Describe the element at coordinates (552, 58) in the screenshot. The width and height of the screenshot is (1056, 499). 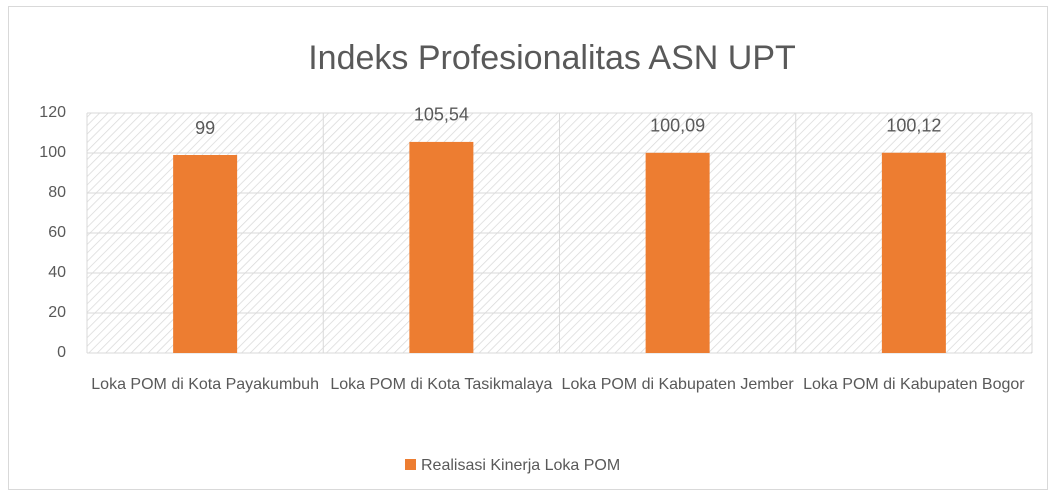
I see `chart-title: Indeks Profesionalitas ASN UPT` at that location.